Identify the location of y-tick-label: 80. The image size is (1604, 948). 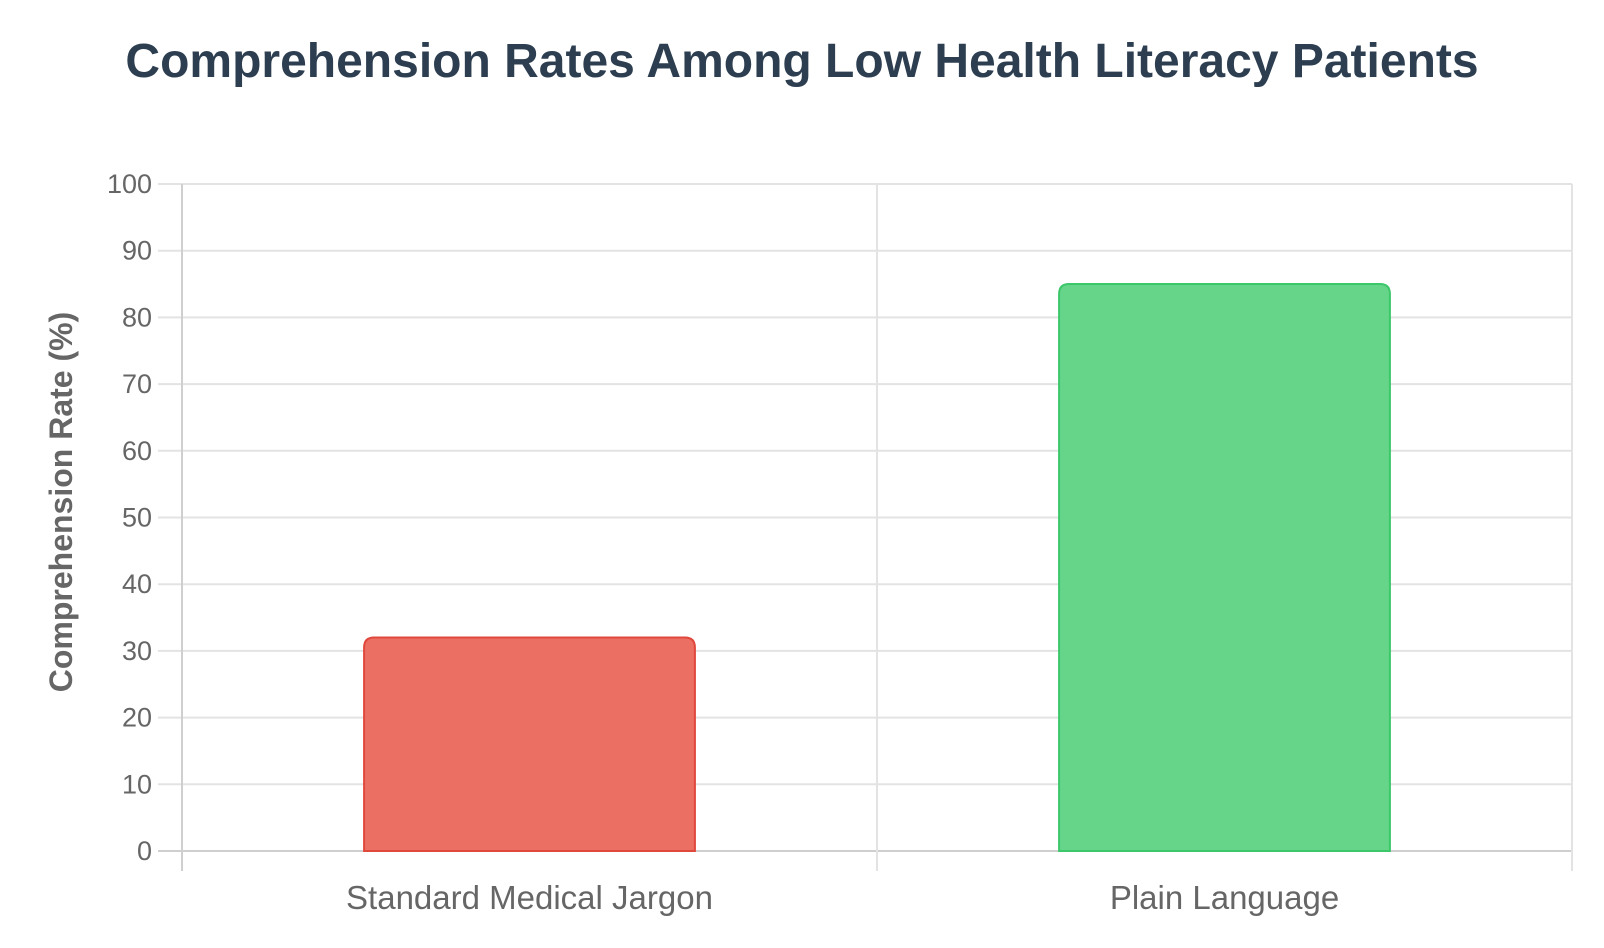
(137, 317).